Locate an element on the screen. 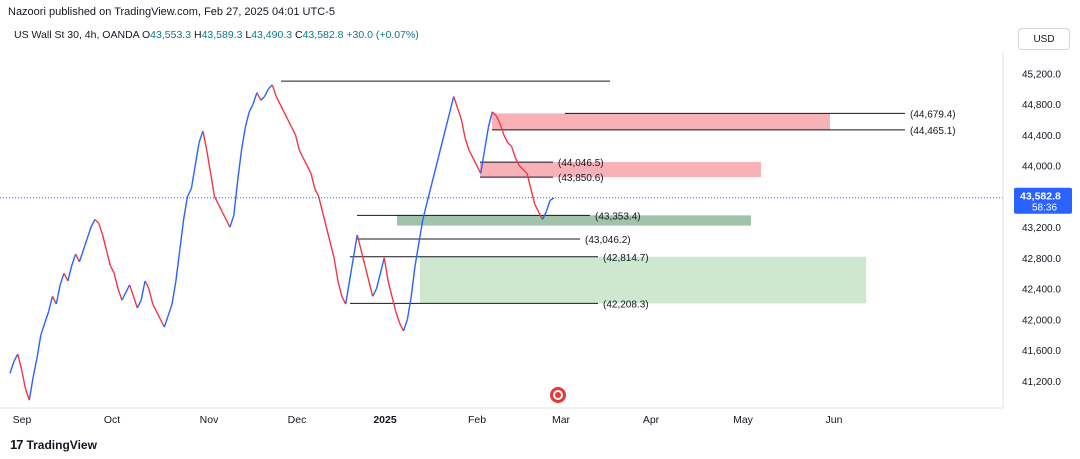 Image resolution: width=1080 pixels, height=459 pixels. zone-demand is located at coordinates (643, 280).